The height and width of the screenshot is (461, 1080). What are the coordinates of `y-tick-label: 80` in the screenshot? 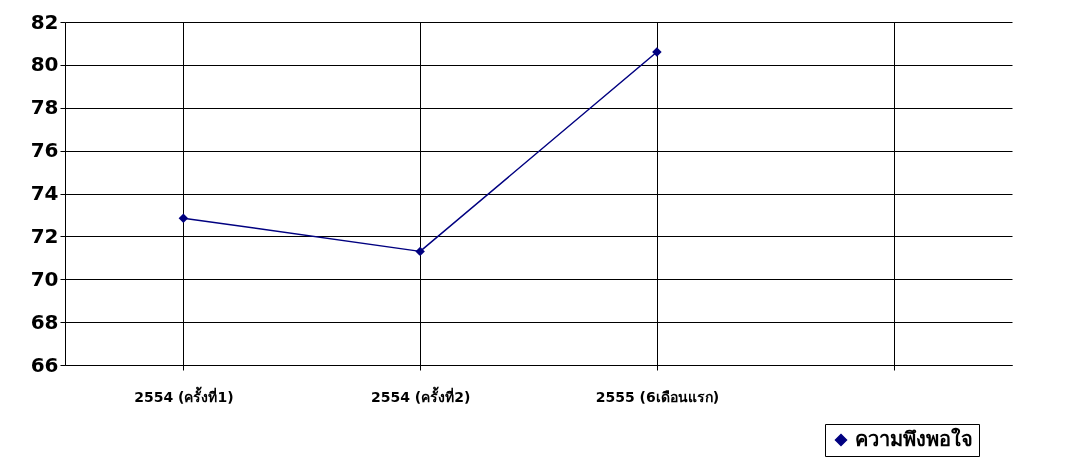 It's located at (44, 64).